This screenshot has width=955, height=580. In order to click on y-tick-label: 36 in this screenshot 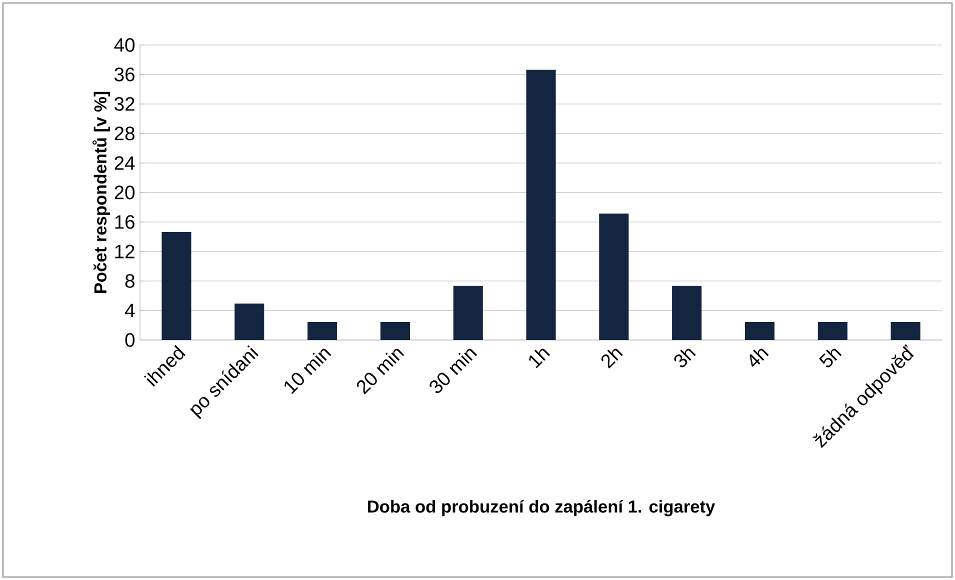, I will do `click(124, 75)`.